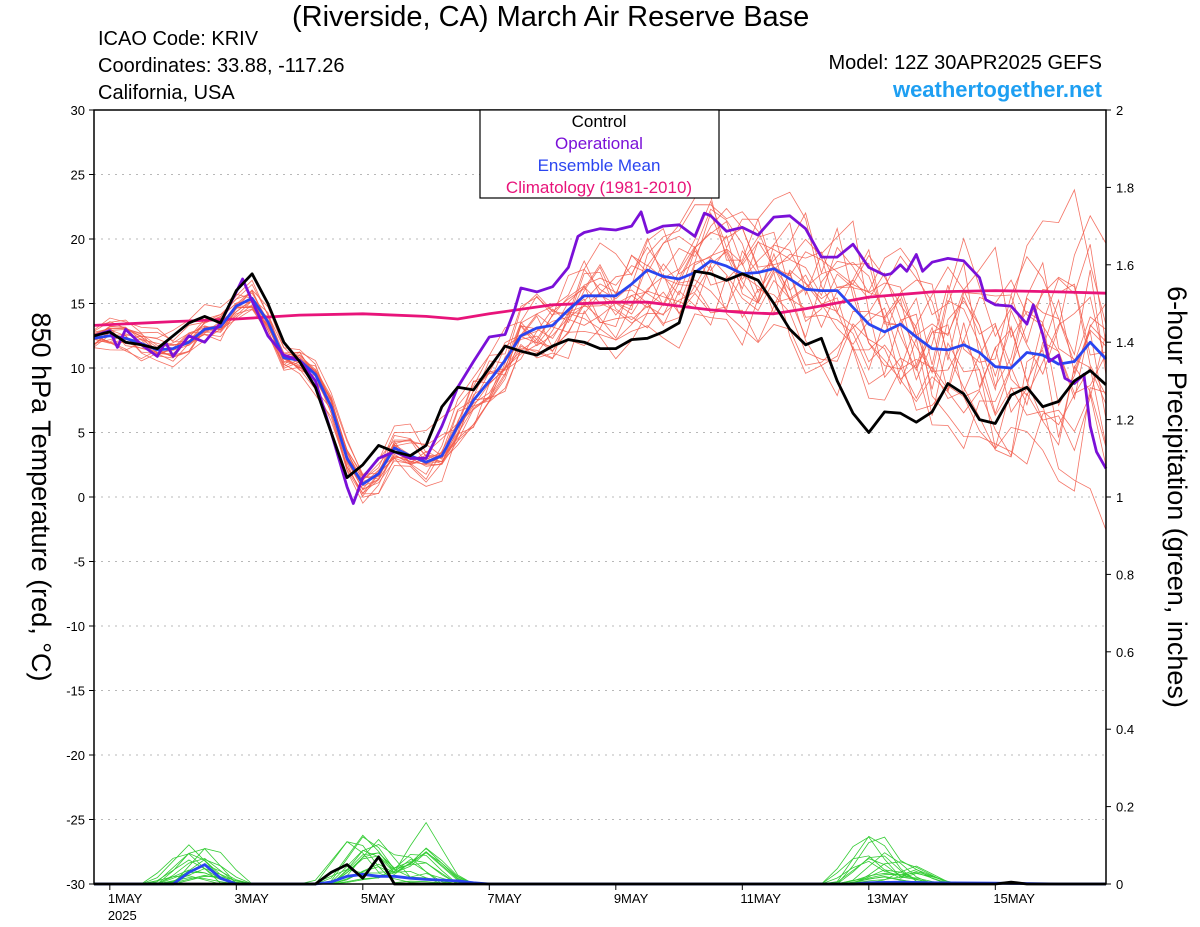 Image resolution: width=1200 pixels, height=927 pixels. I want to click on y2-tick-label: 1.4, so click(1125, 342).